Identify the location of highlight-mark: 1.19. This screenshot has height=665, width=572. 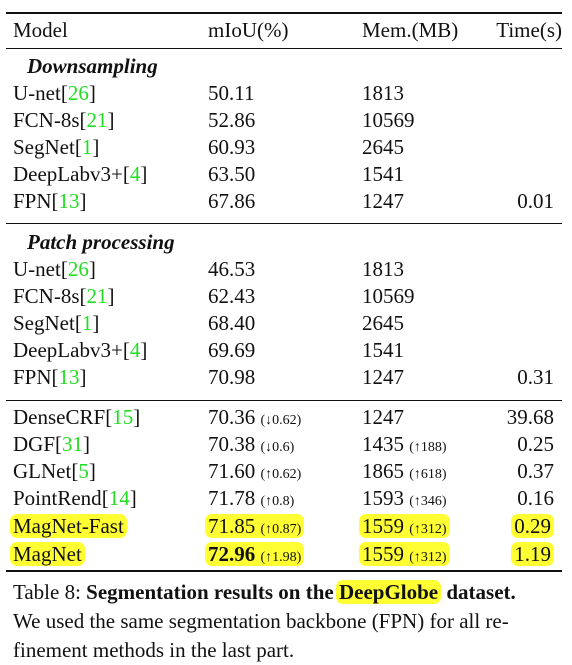
(532, 554).